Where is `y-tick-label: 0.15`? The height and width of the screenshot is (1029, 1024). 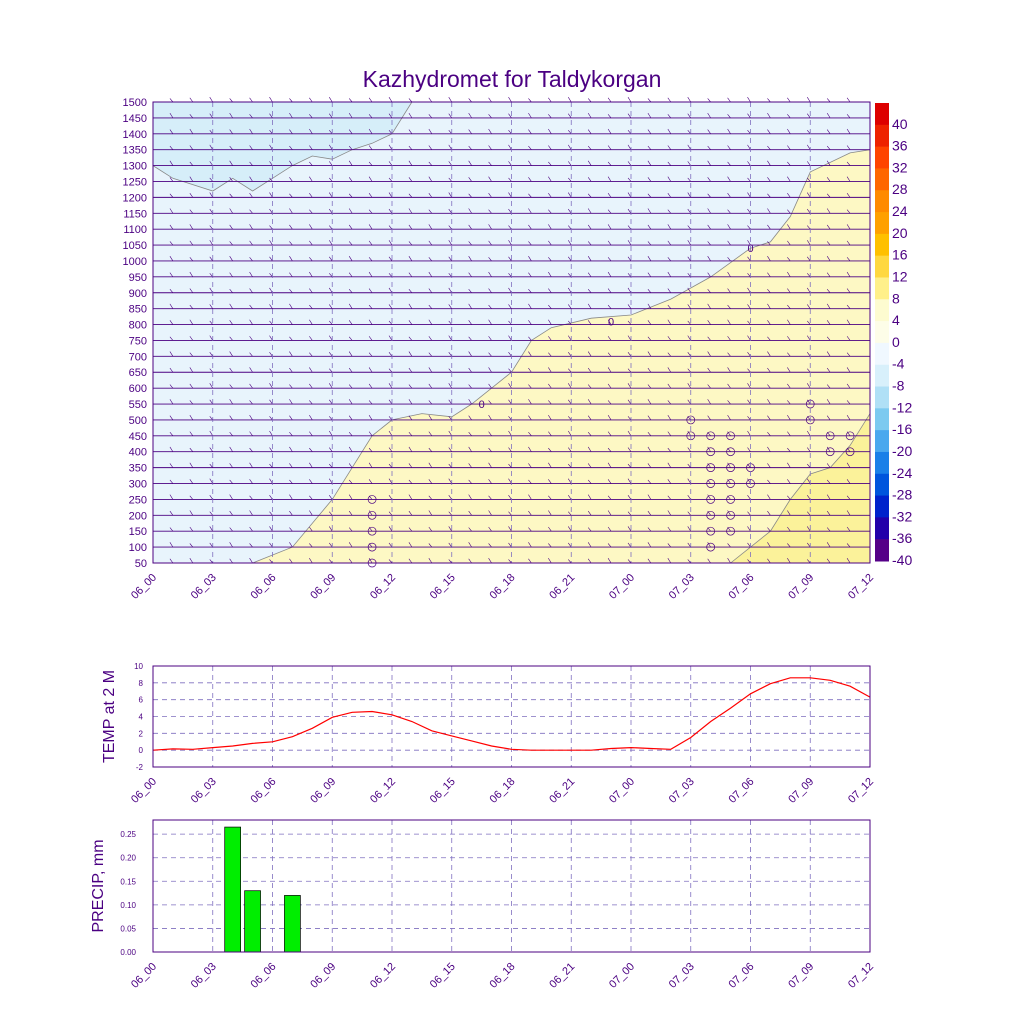
y-tick-label: 0.15 is located at coordinates (128, 881).